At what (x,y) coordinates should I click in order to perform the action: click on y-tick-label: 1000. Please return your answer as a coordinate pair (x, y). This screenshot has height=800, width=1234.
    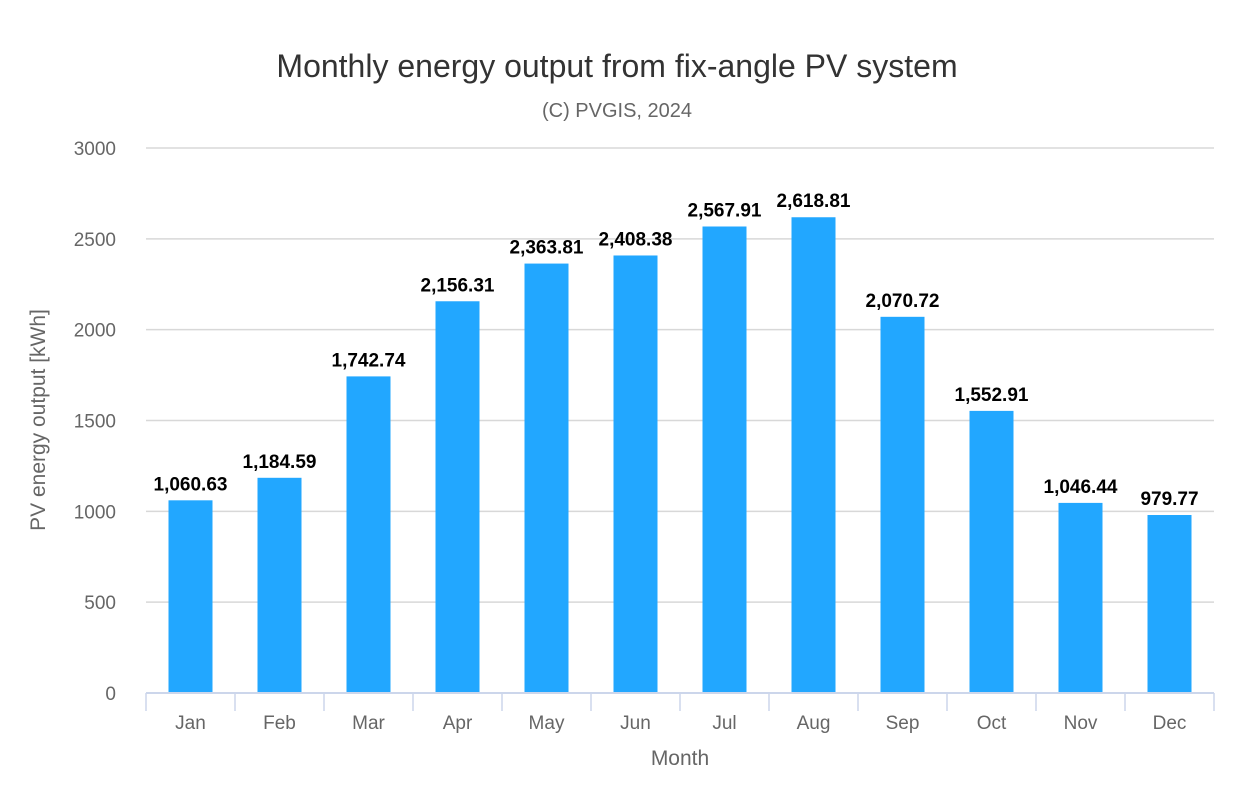
    Looking at the image, I should click on (95, 512).